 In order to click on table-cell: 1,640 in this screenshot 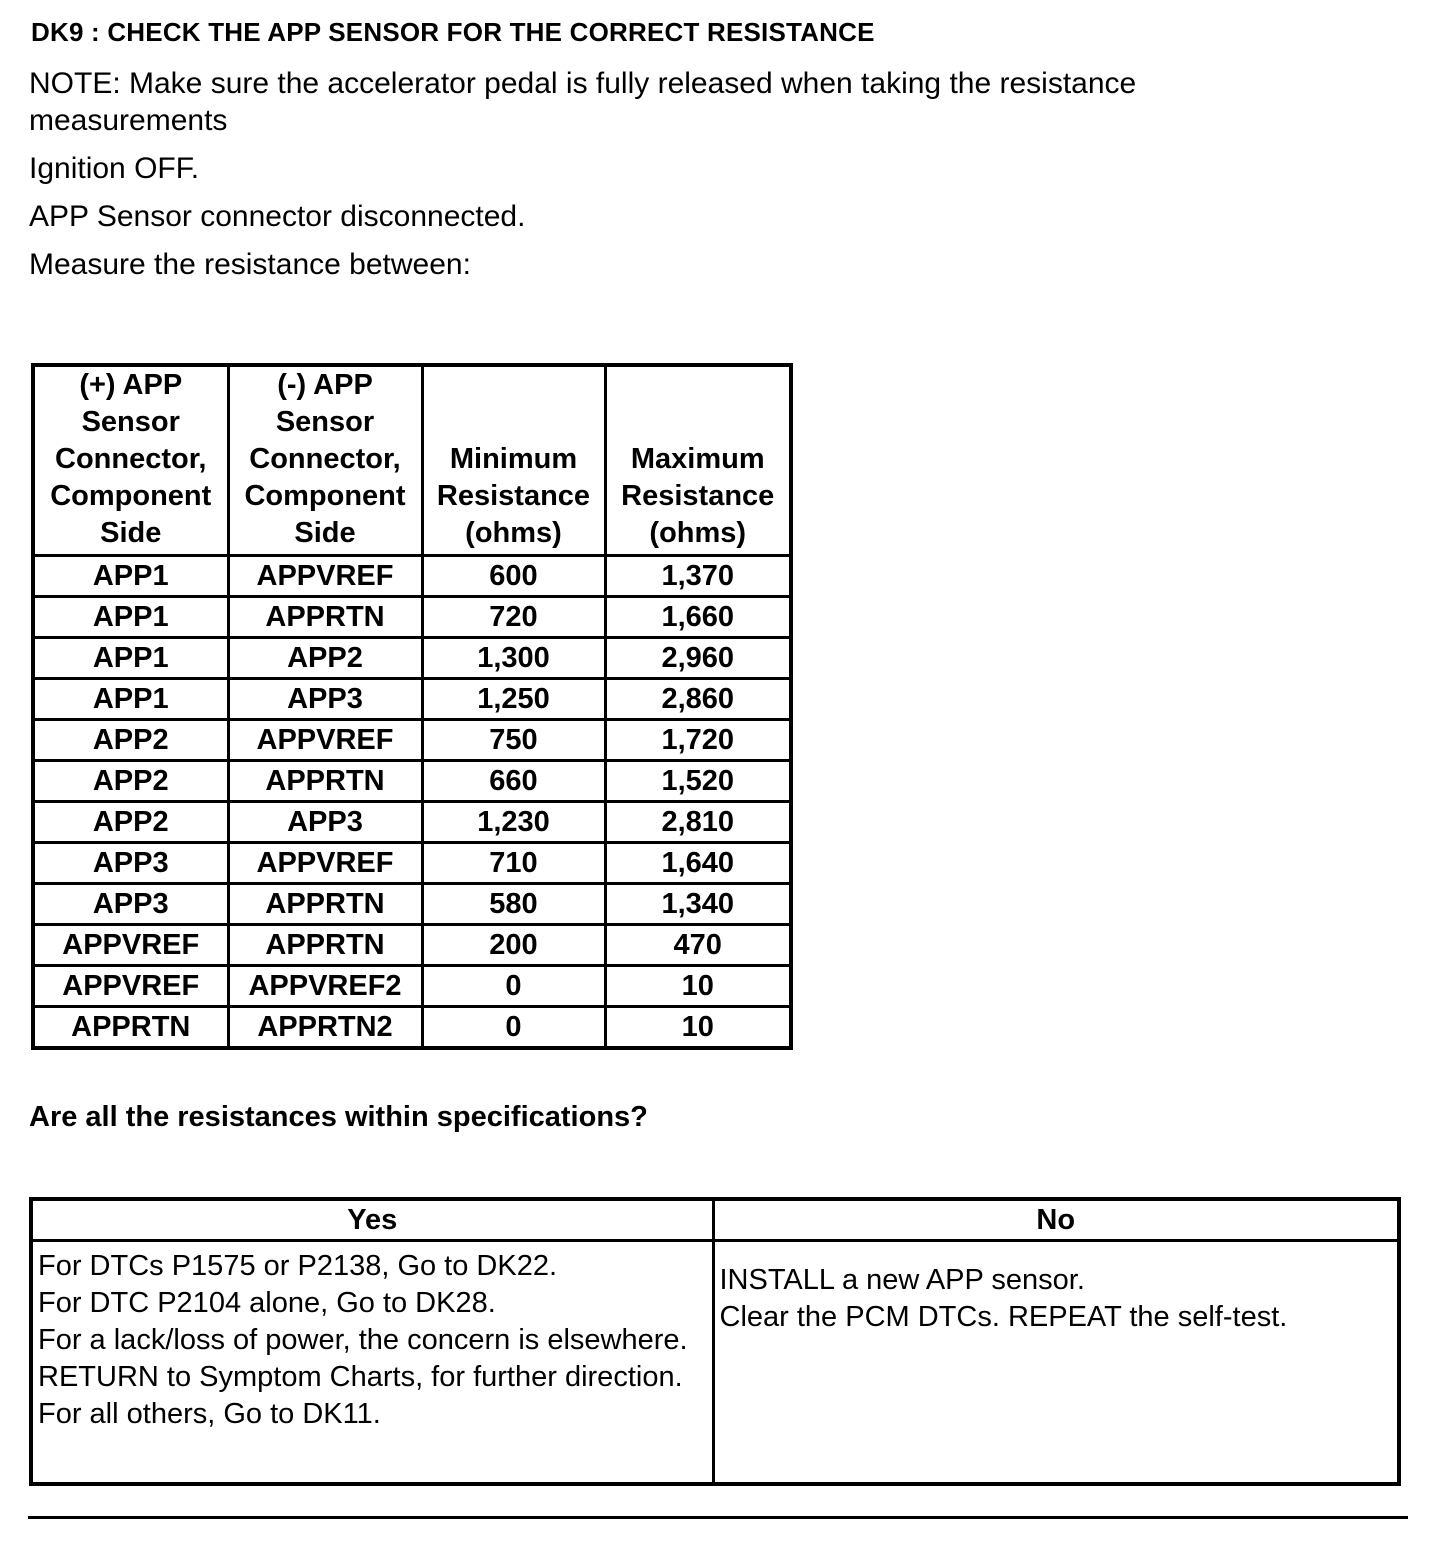, I will do `click(698, 863)`.